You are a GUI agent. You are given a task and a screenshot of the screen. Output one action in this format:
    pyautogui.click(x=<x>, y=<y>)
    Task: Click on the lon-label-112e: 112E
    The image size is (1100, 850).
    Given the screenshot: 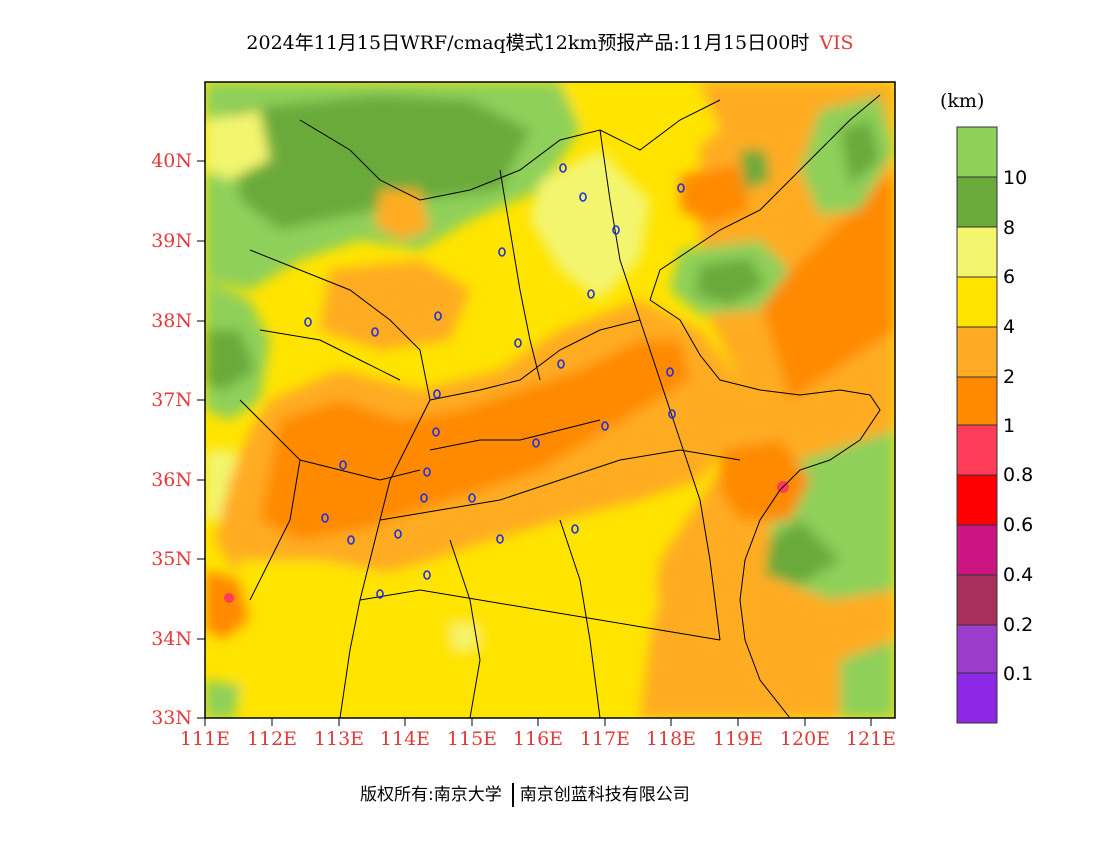 What is the action you would take?
    pyautogui.click(x=272, y=739)
    